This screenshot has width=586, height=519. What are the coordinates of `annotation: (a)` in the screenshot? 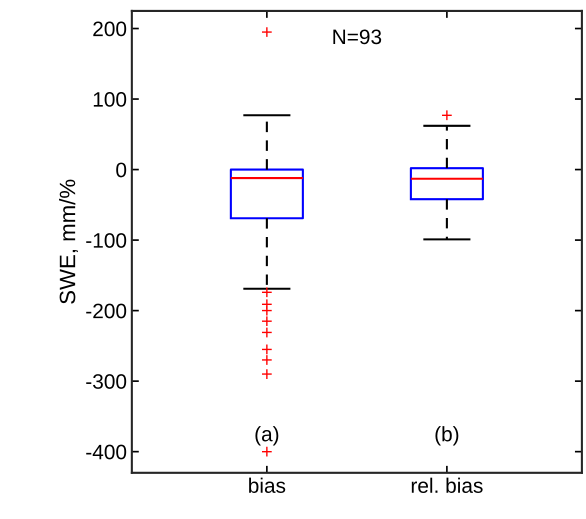 It's located at (266, 436).